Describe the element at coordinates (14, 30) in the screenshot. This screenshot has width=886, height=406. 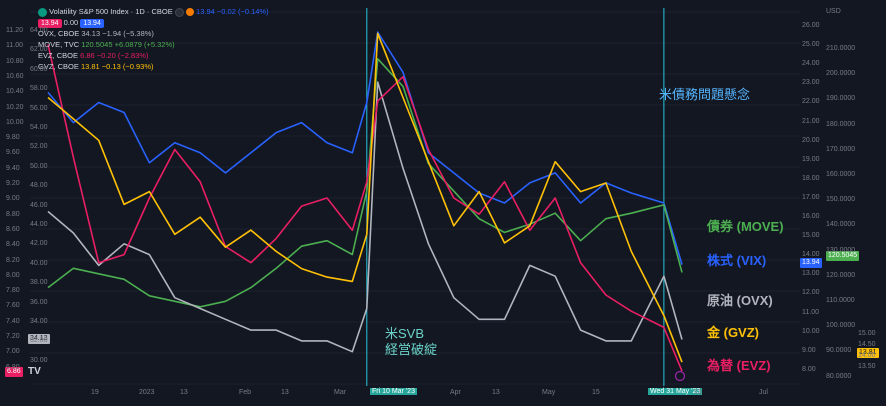
I see `y-tick-left-outer: 11.20` at that location.